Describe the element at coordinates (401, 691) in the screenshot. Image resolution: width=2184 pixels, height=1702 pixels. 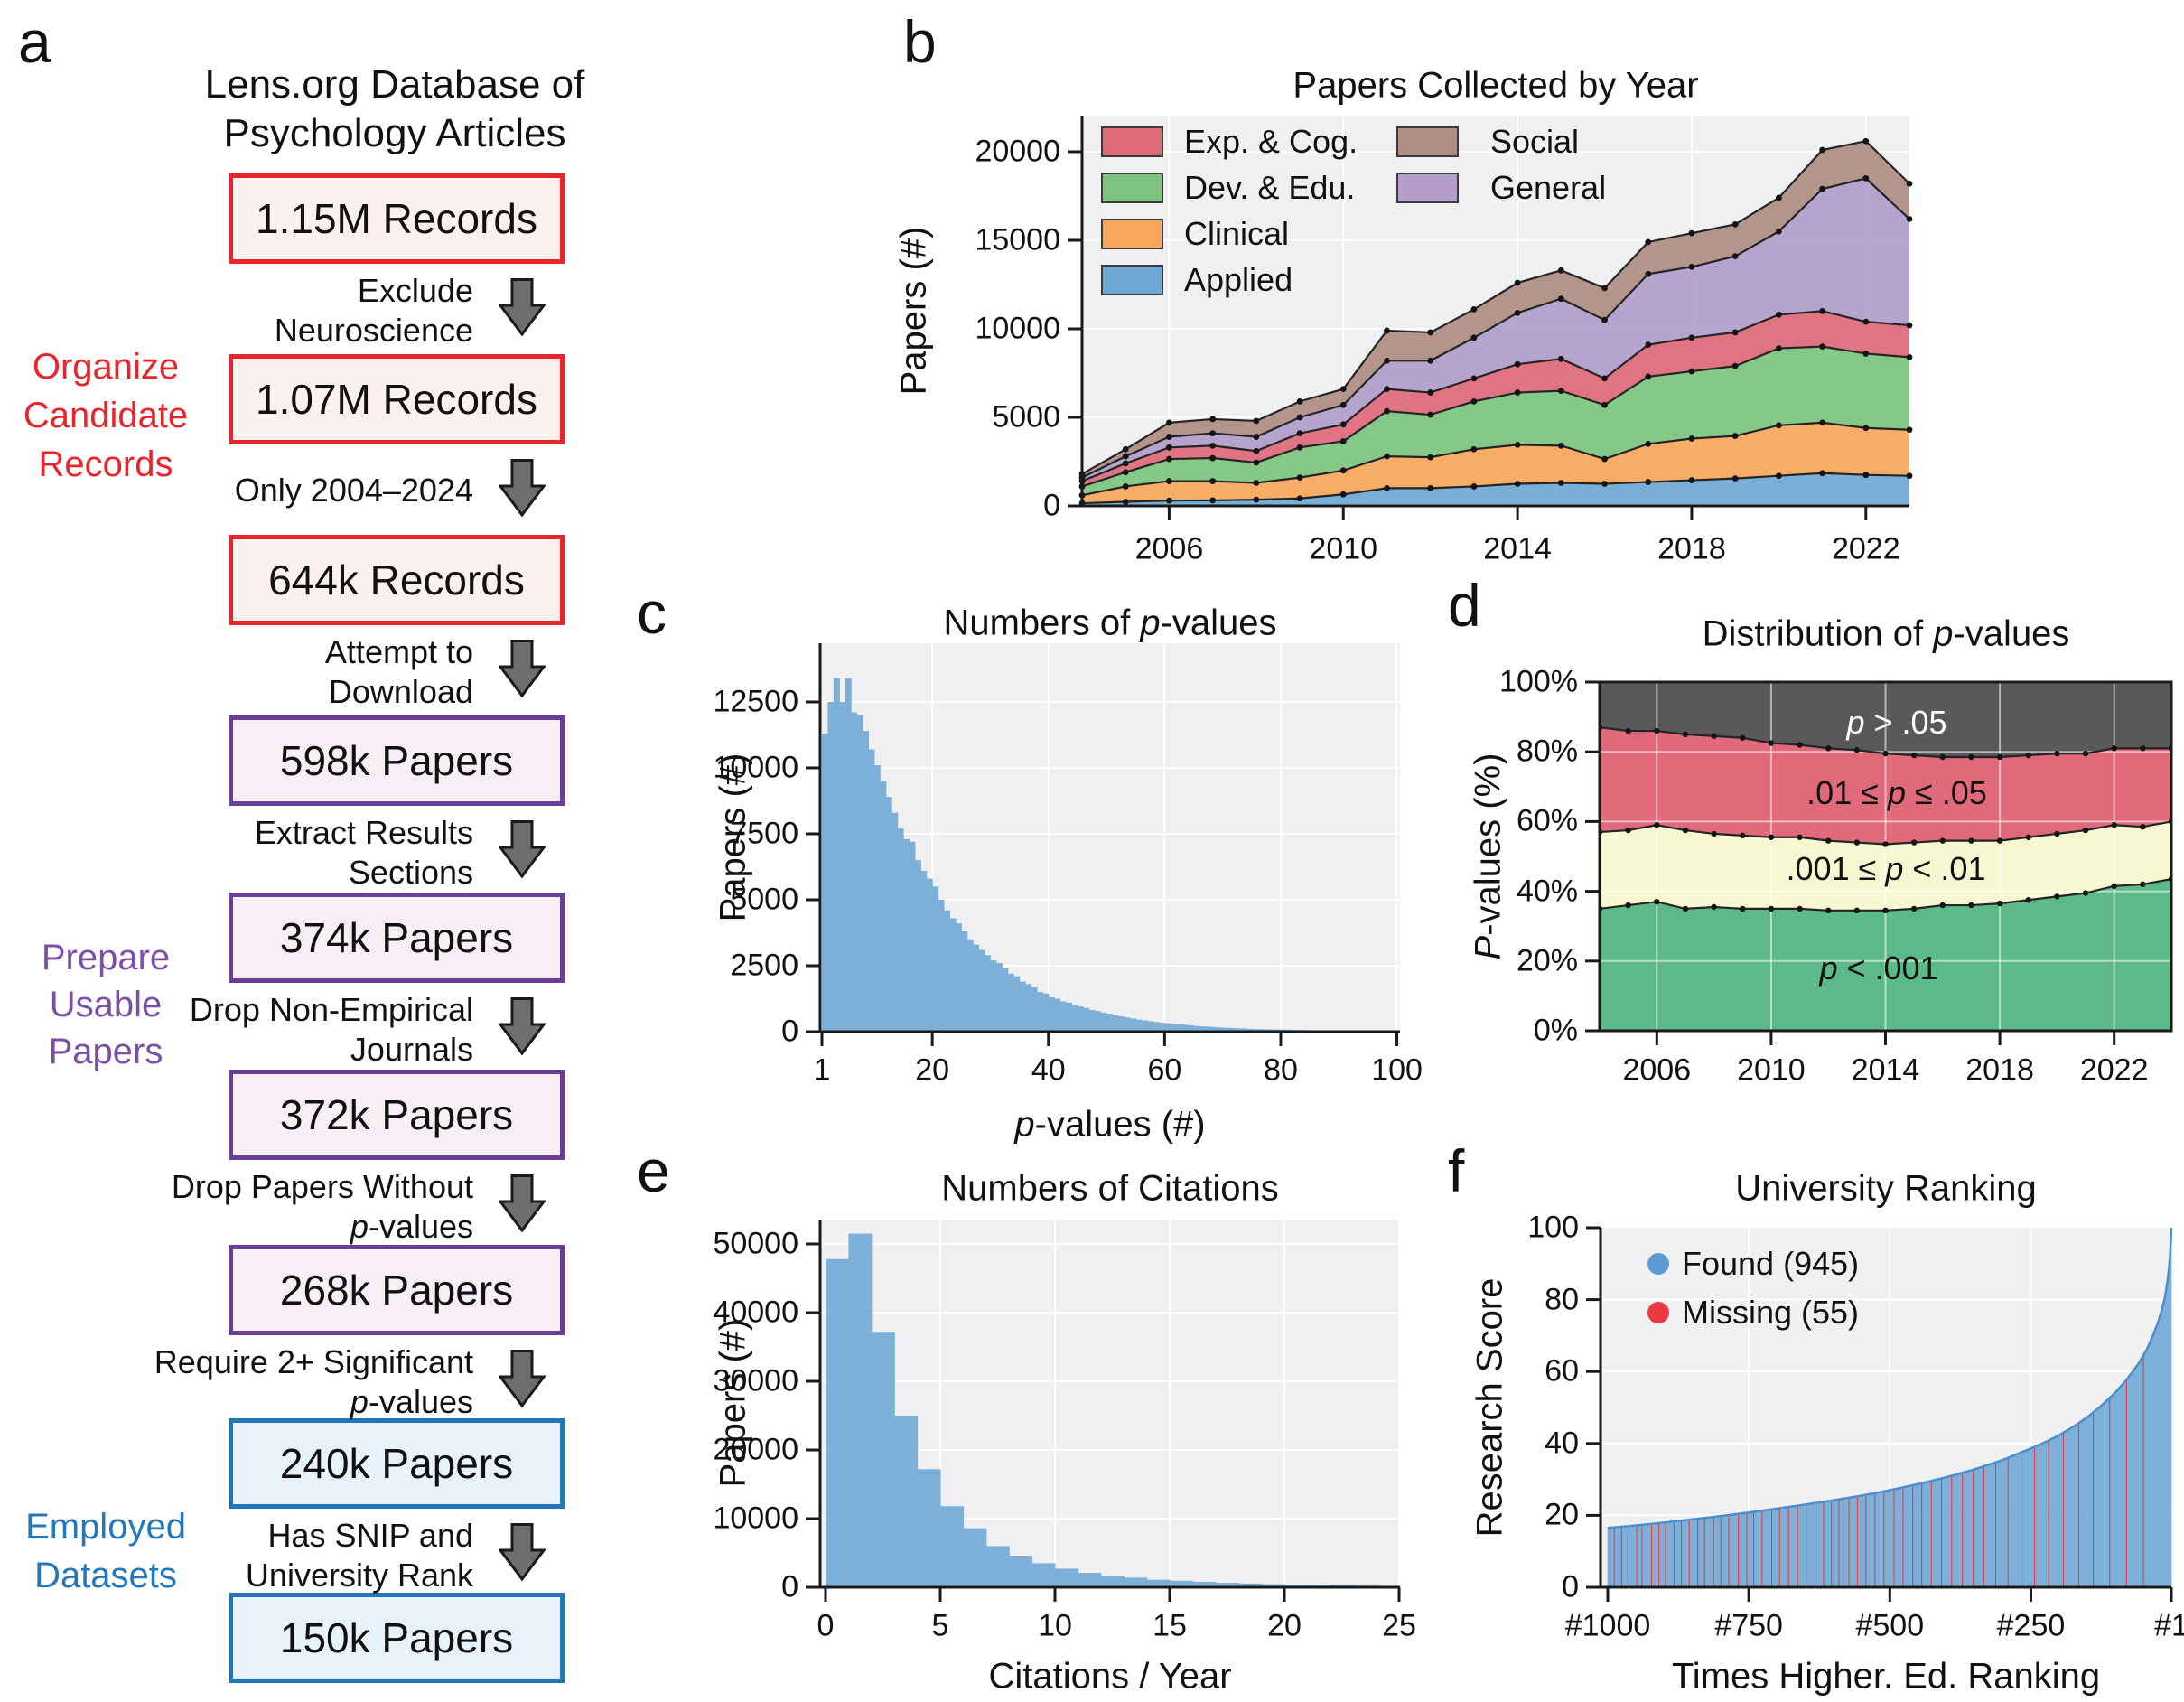
I see `flow-step-label-line: Download` at that location.